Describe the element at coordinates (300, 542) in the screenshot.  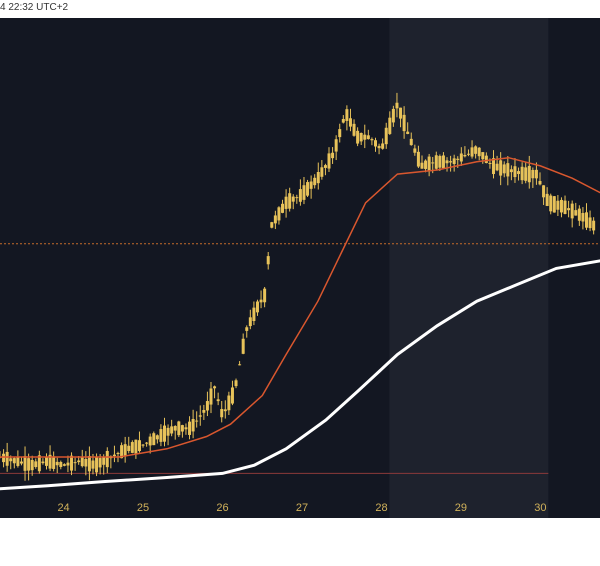
I see `axis-strip` at that location.